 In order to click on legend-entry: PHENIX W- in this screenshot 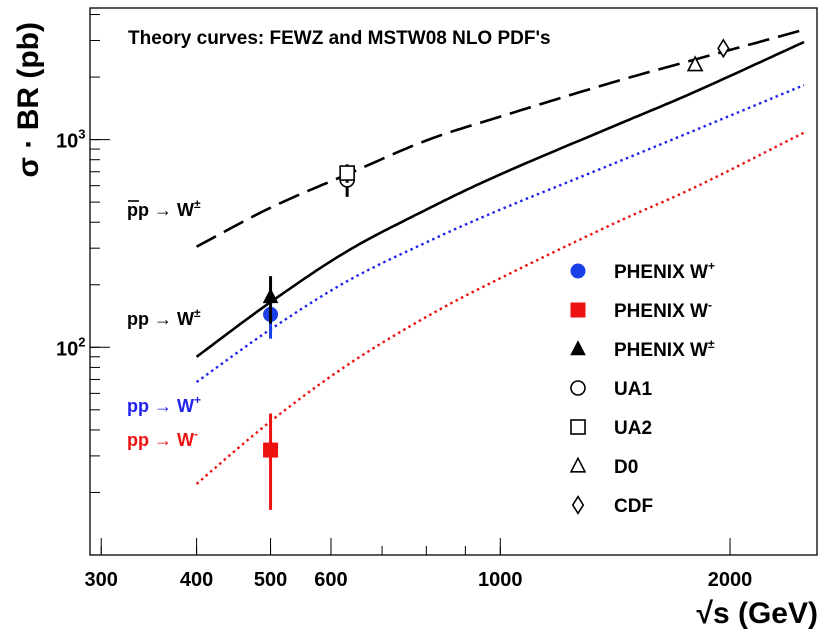, I will do `click(663, 310)`.